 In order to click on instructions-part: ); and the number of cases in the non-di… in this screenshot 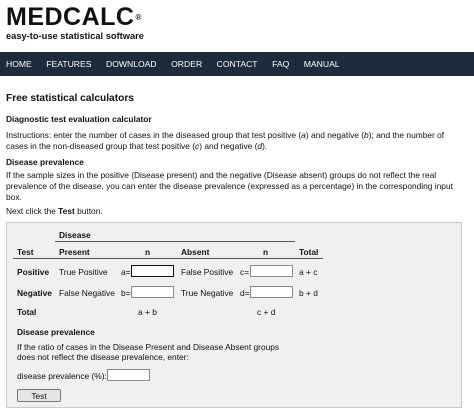, I will do `click(225, 140)`.